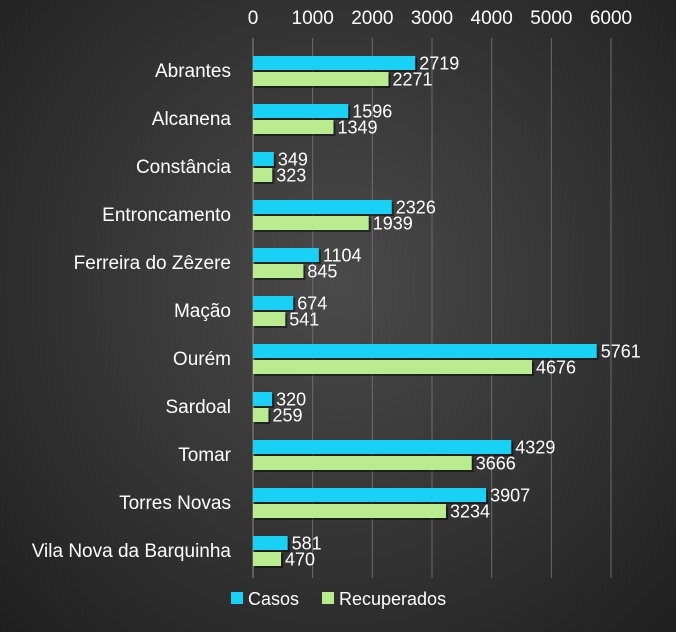 The height and width of the screenshot is (632, 676). I want to click on legend-label: Casos, so click(273, 599).